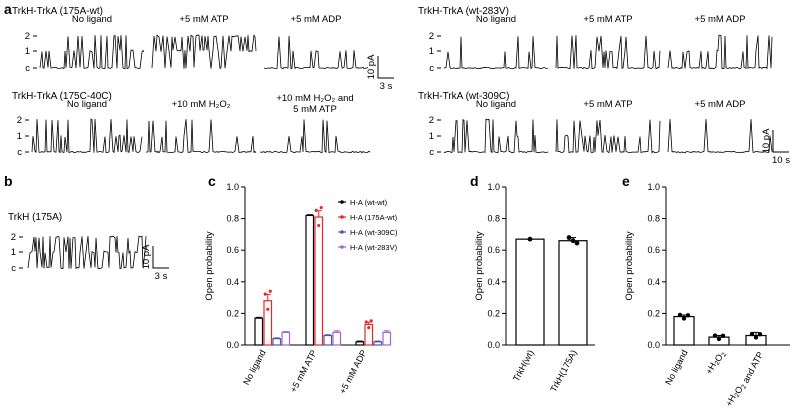  What do you see at coordinates (374, 247) in the screenshot?
I see `legend-label: H-A (wt-283V)` at bounding box center [374, 247].